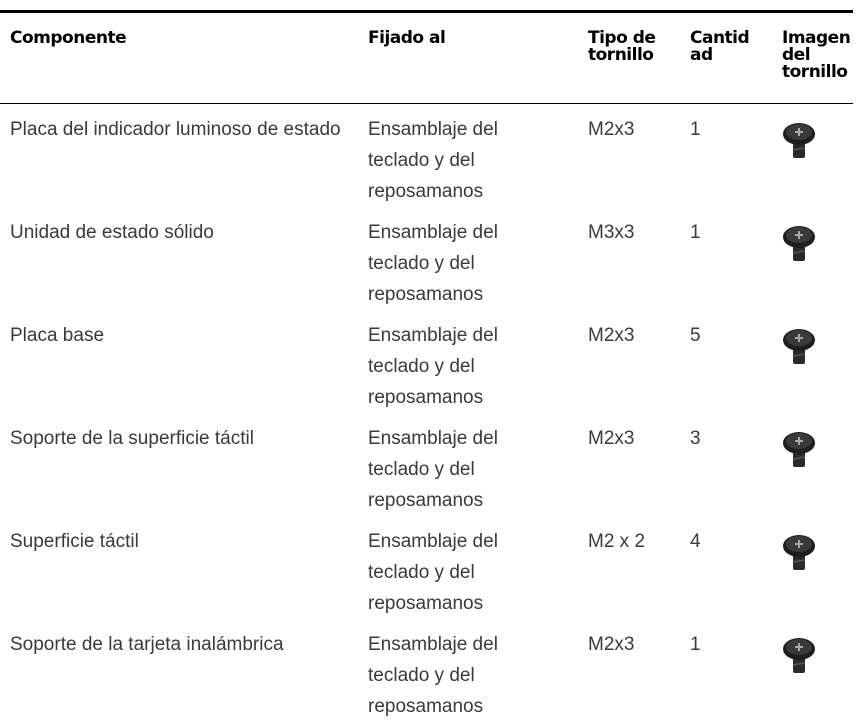  What do you see at coordinates (726, 464) in the screenshot?
I see `table-cell: 3` at bounding box center [726, 464].